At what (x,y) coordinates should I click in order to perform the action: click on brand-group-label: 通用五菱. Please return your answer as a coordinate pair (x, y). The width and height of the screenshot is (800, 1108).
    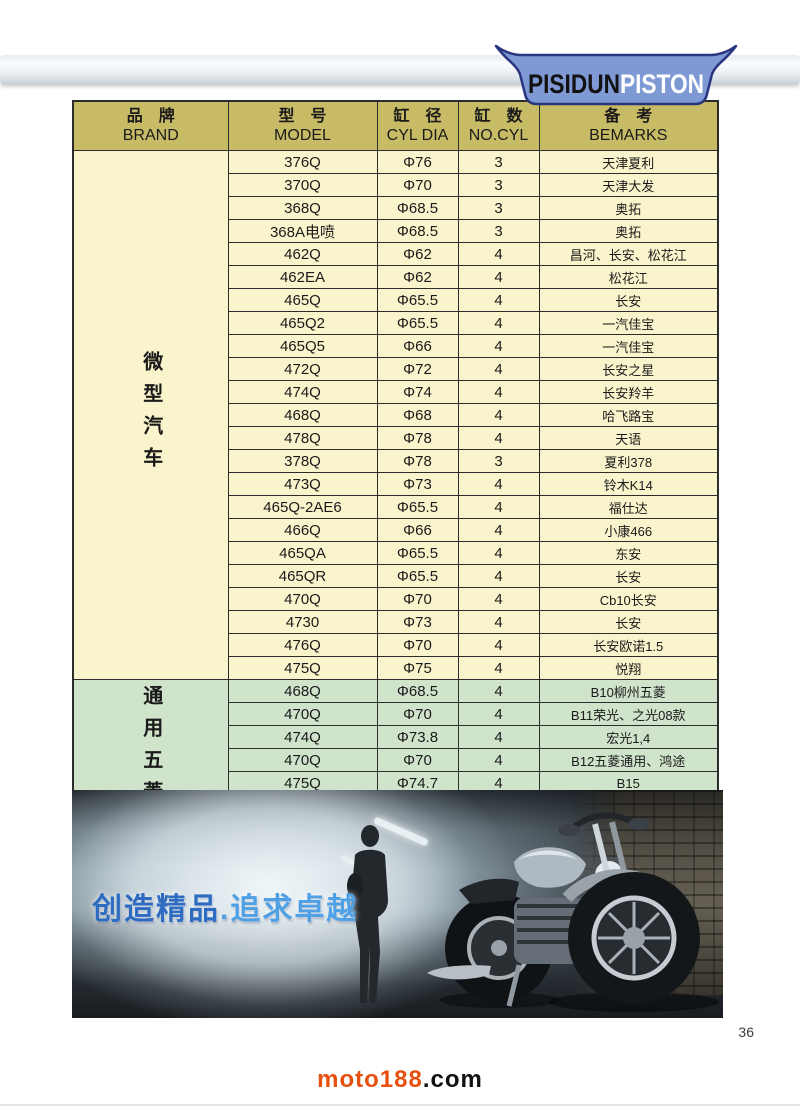
    Looking at the image, I should click on (150, 748).